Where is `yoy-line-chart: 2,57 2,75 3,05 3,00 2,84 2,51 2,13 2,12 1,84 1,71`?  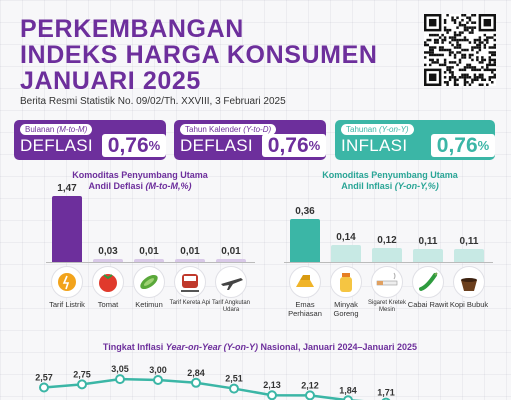 yoy-line-chart: 2,57 2,75 3,05 3,00 2,84 2,51 2,13 2,12 1,84 1,71 is located at coordinates (215, 382).